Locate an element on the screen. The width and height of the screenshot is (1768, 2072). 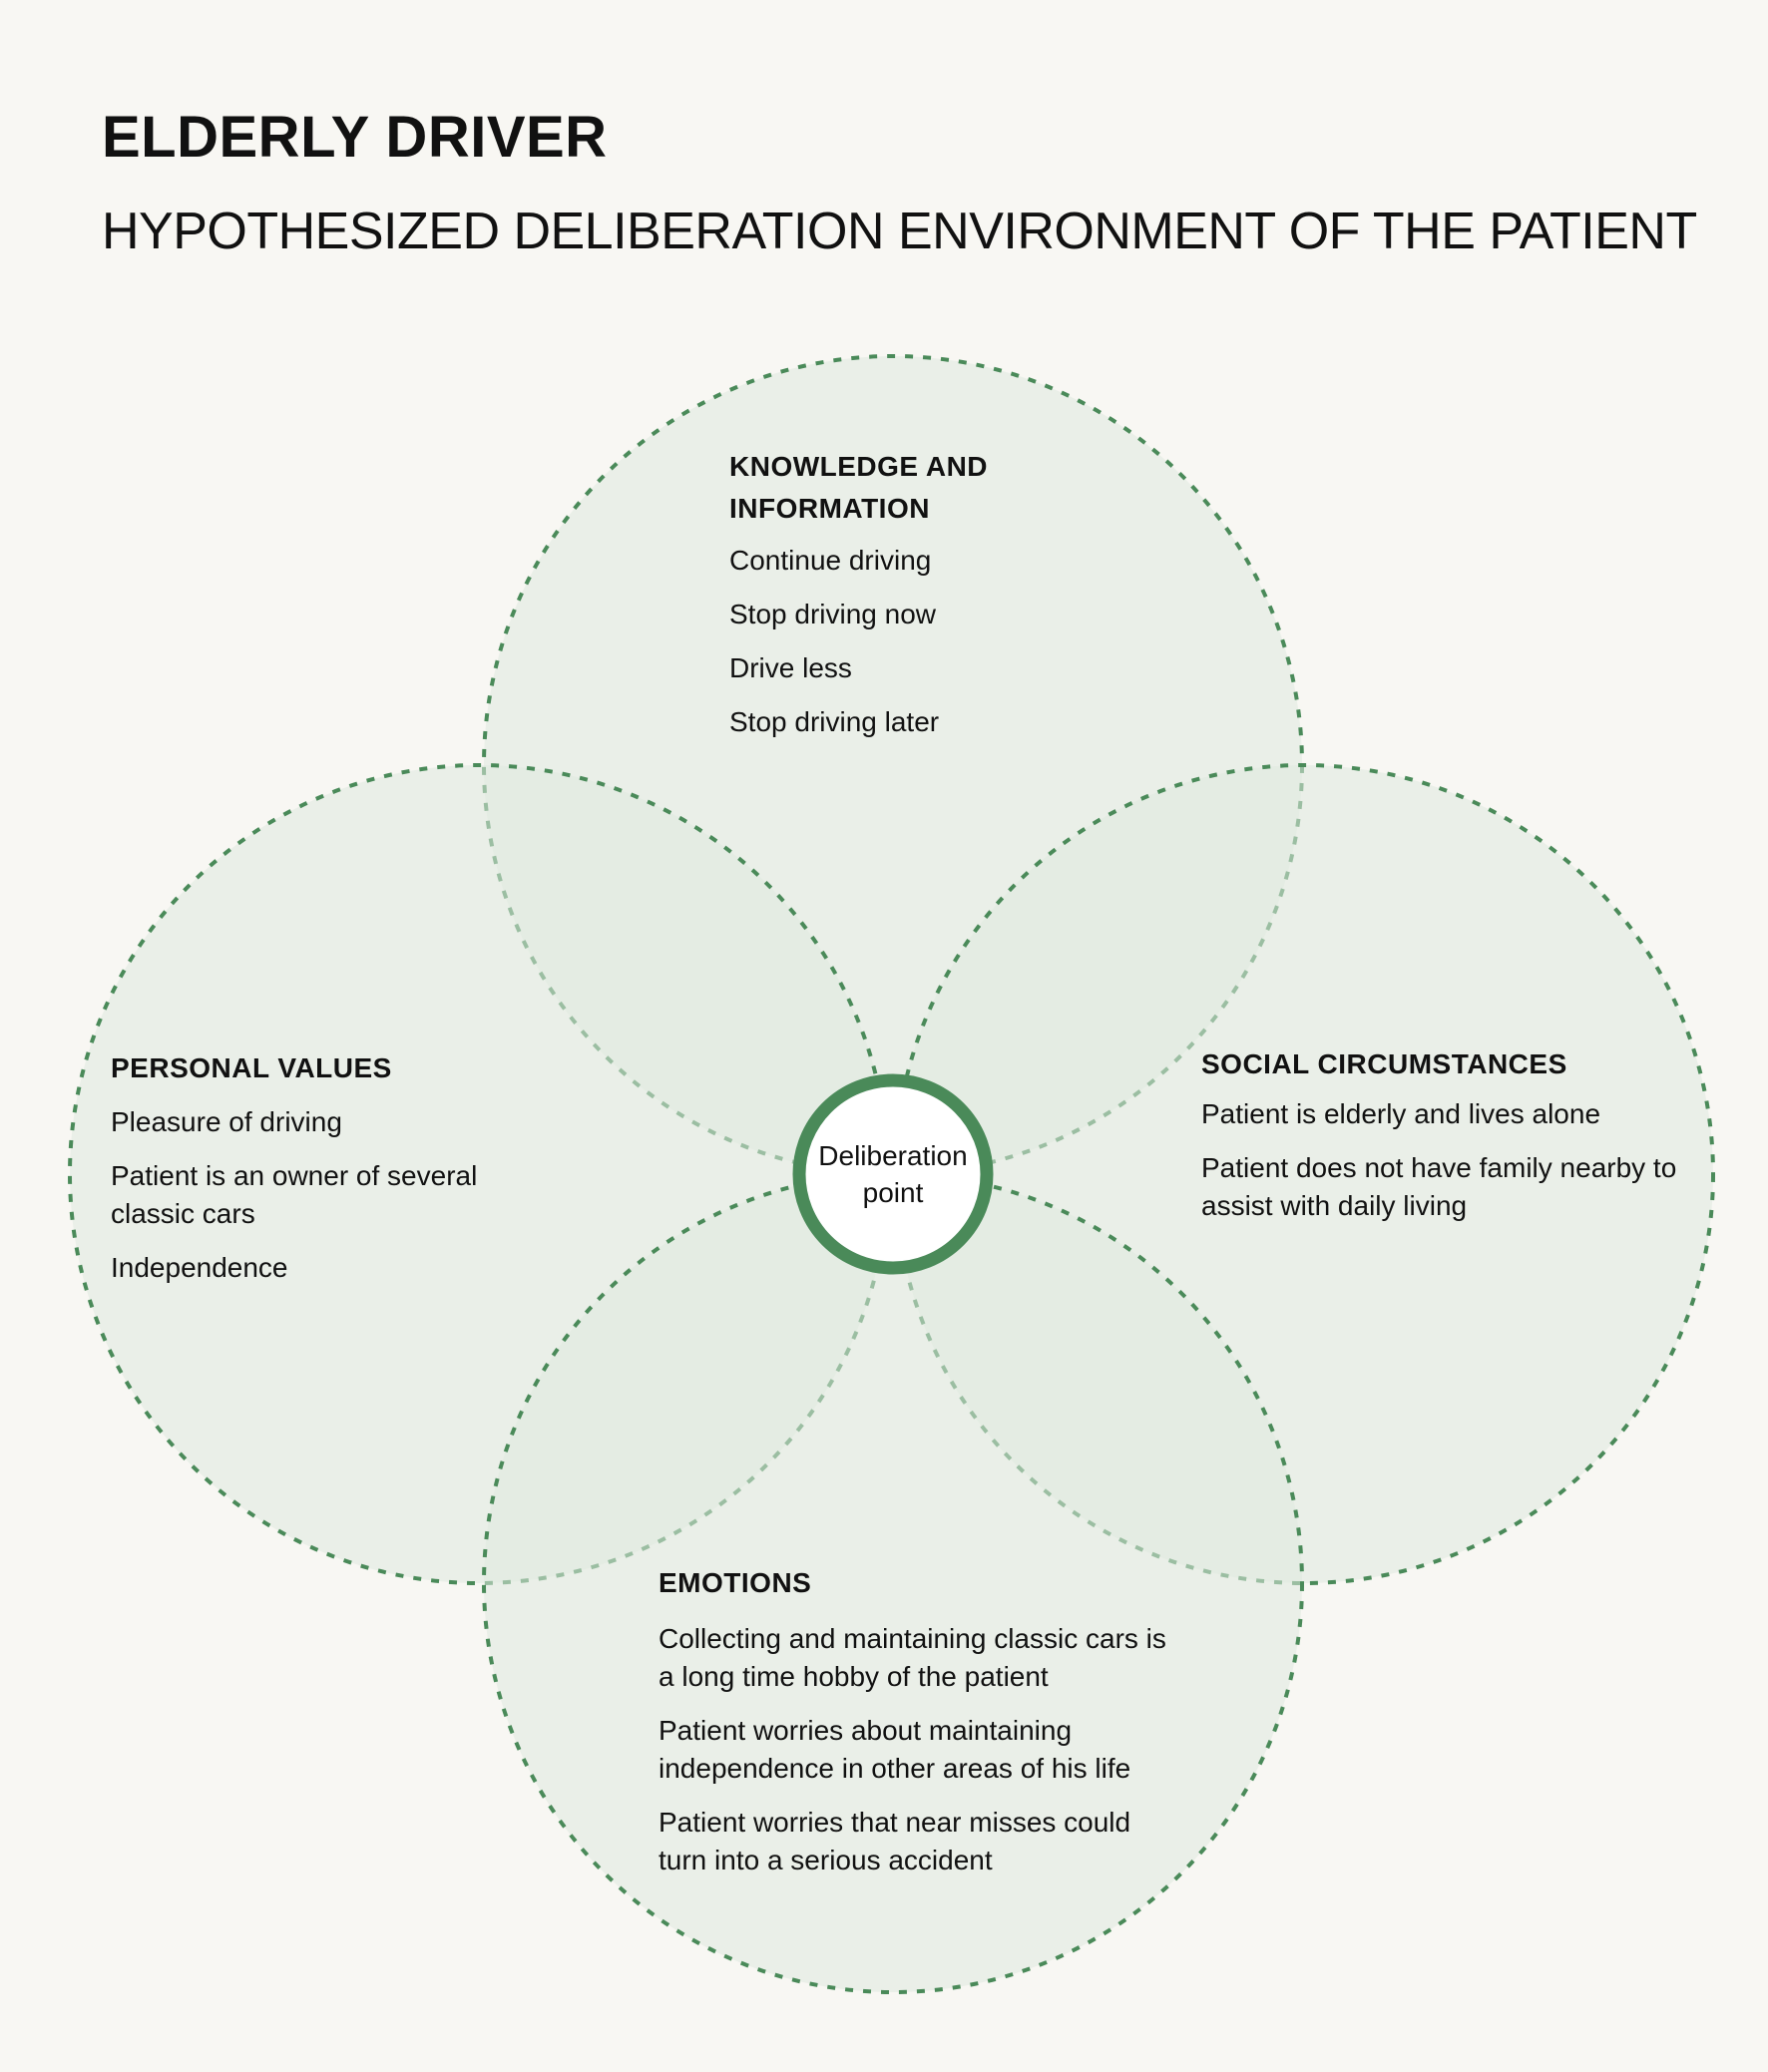
deliberation-point-circle is located at coordinates (893, 1174).